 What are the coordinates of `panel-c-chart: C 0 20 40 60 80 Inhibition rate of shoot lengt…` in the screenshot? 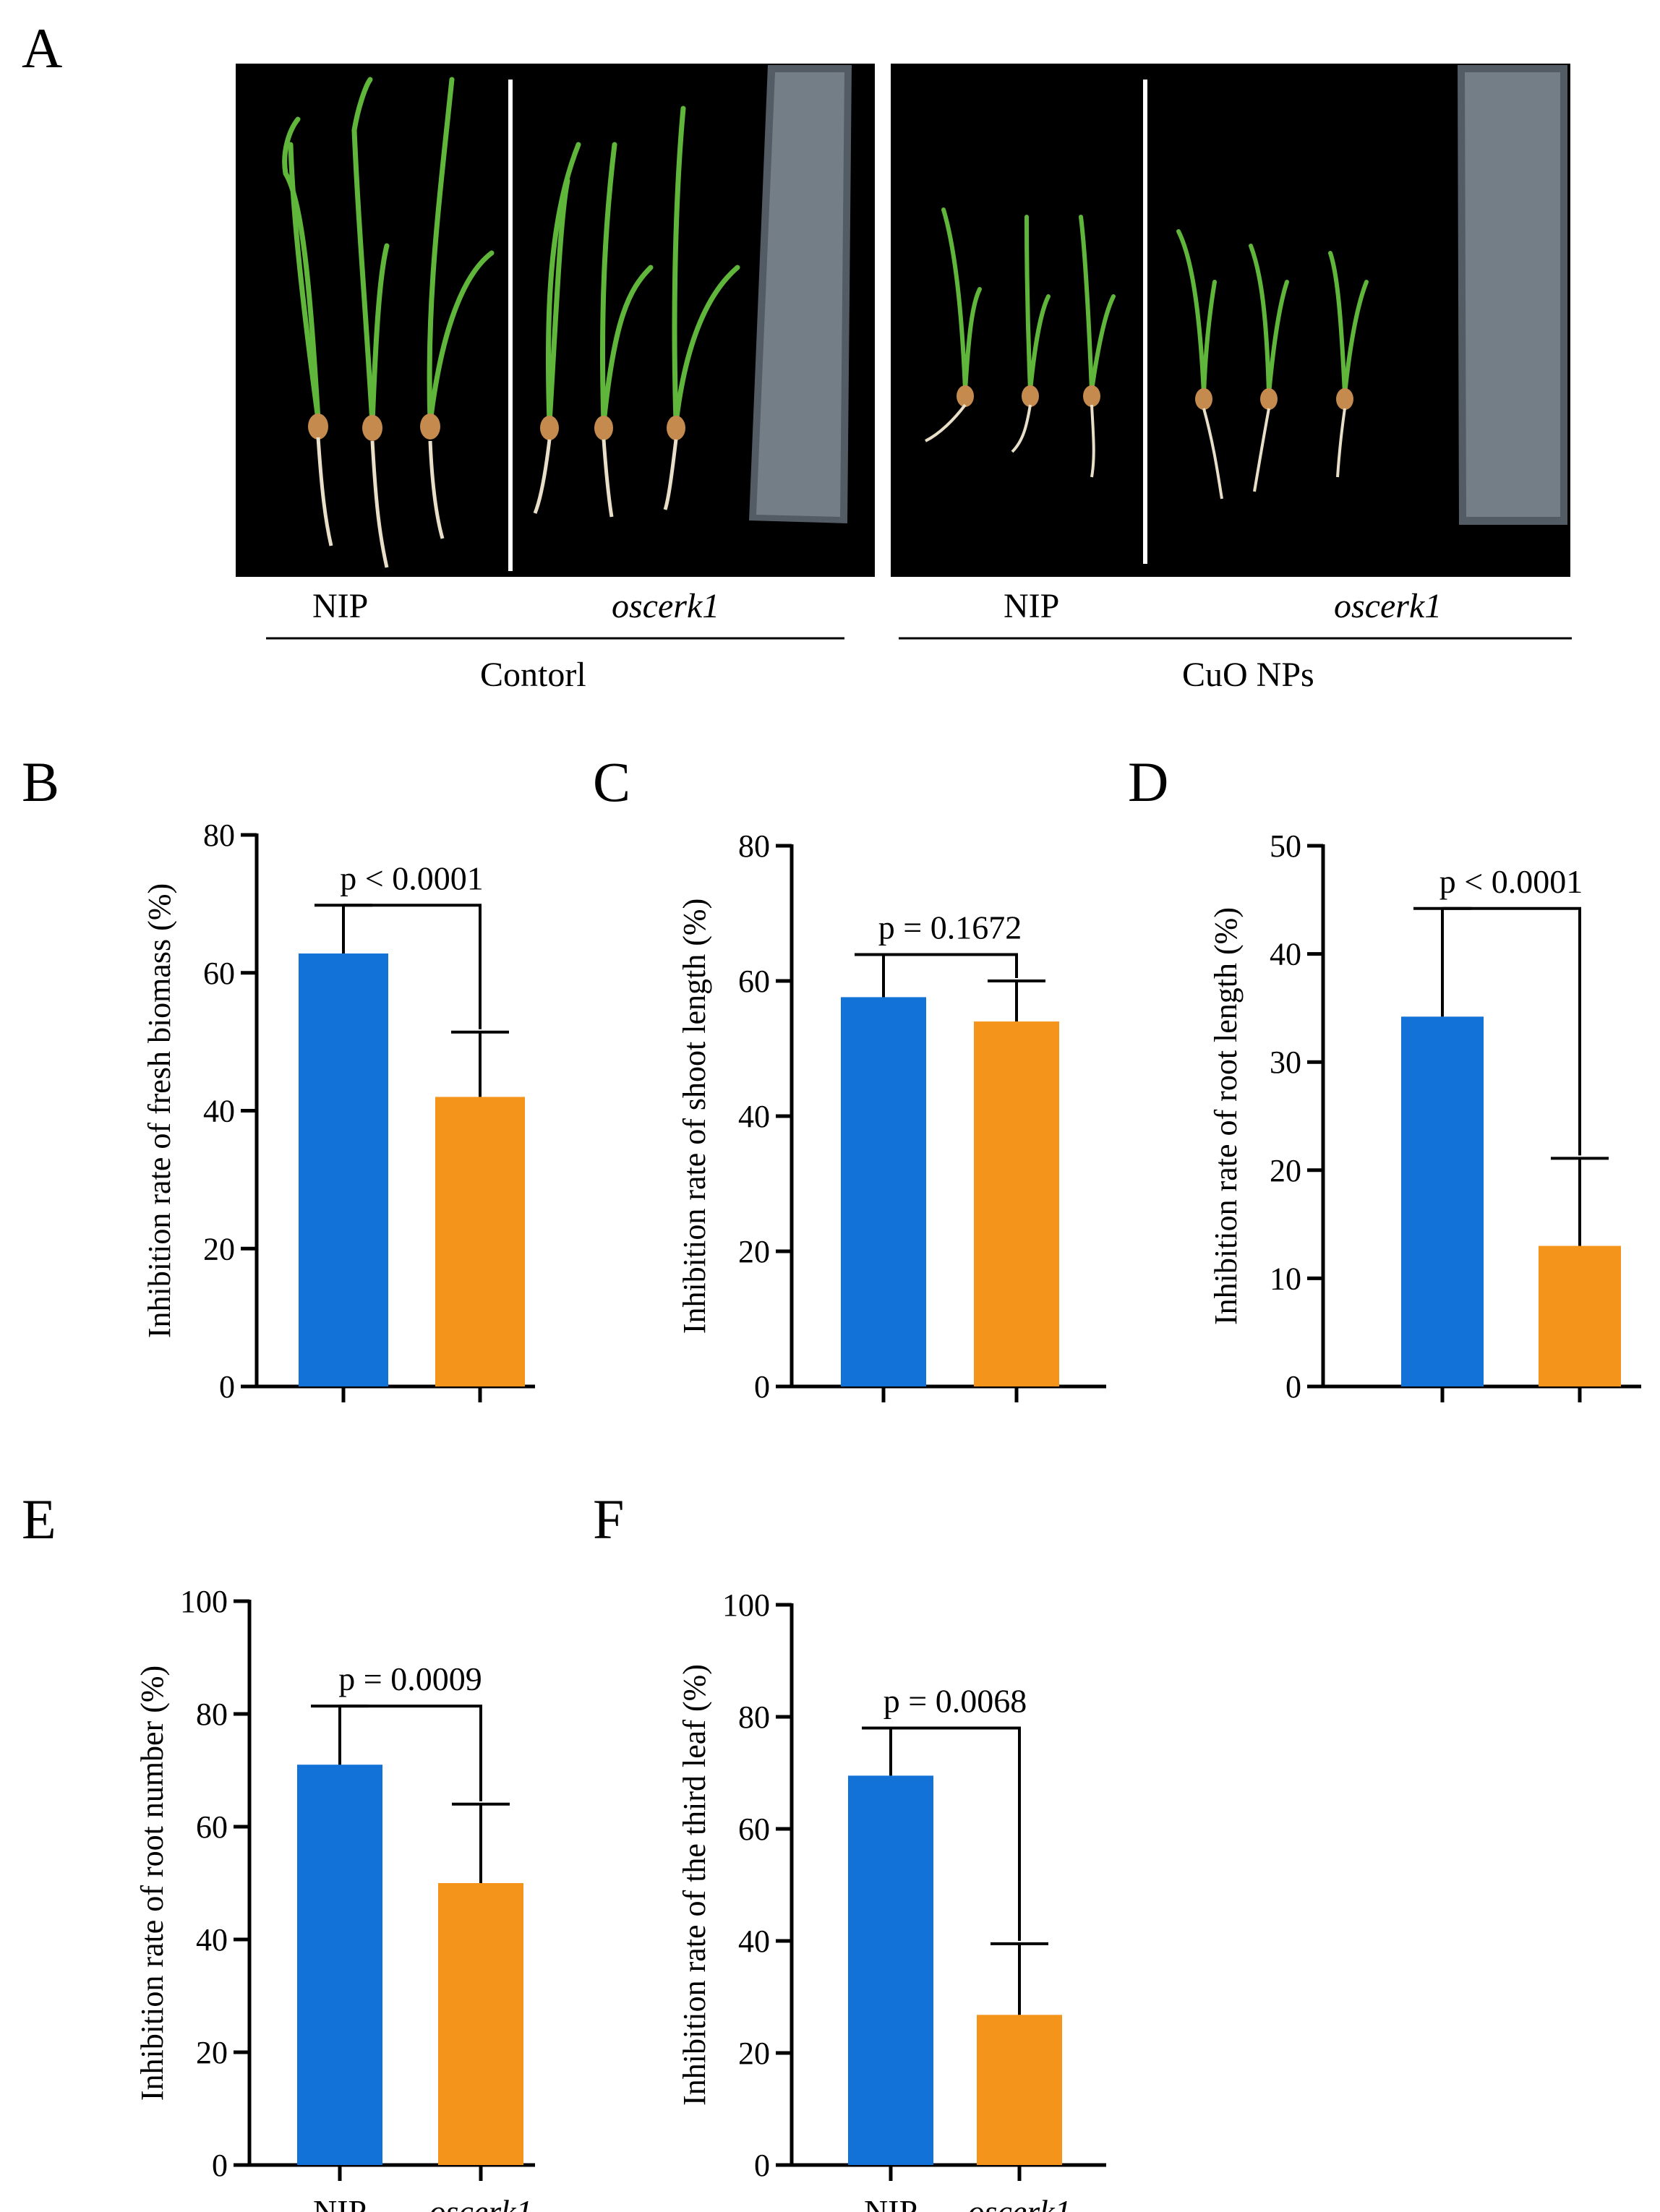 It's located at (849, 1085).